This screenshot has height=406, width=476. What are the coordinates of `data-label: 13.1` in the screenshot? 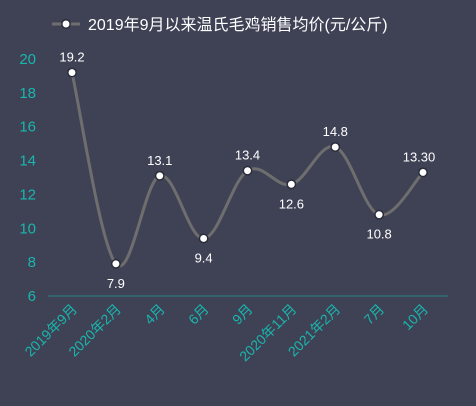 It's located at (159, 160).